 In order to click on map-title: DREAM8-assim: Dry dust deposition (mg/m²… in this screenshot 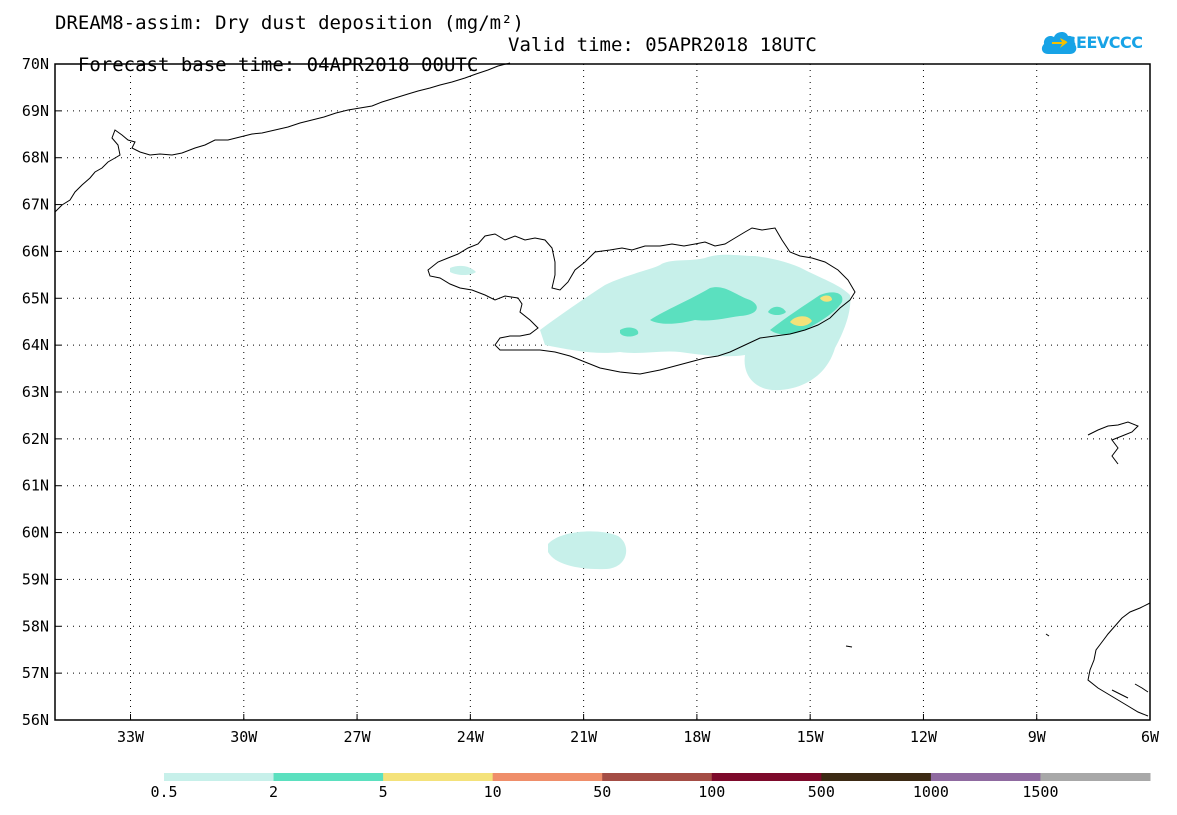, I will do `click(289, 23)`.